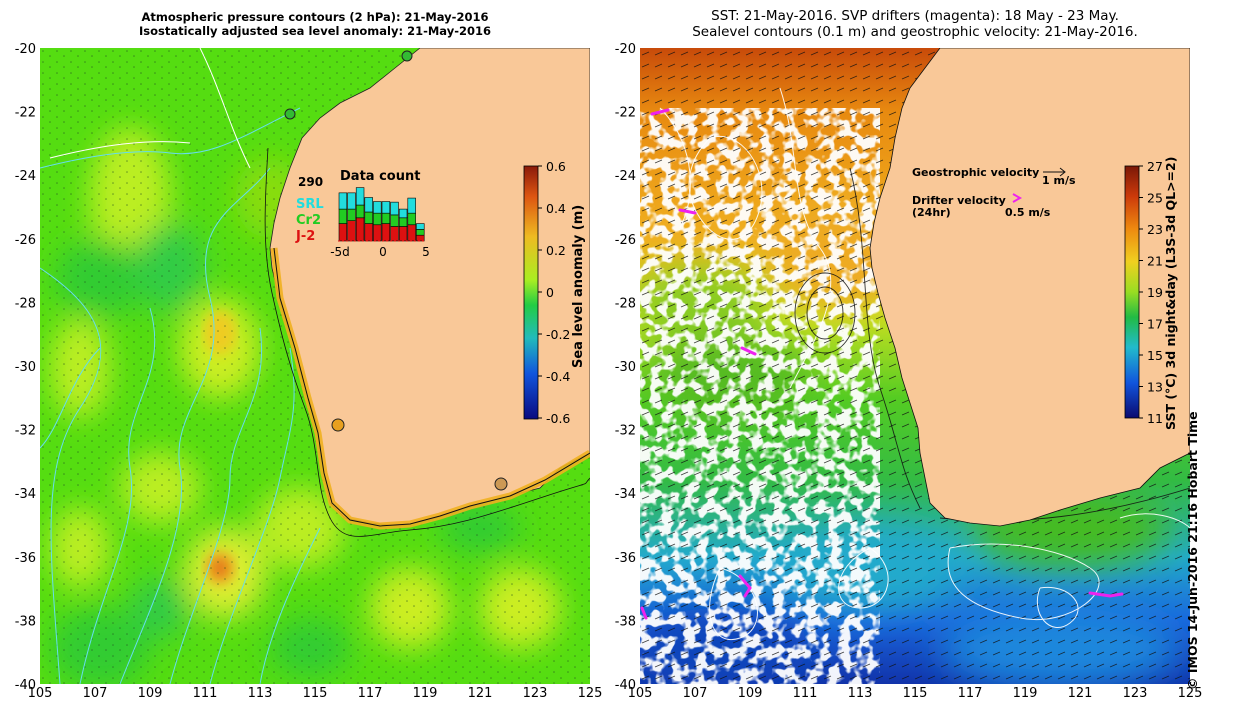 This screenshot has width=1250, height=720. What do you see at coordinates (625, 49) in the screenshot?
I see `lat-tick-label: -20` at bounding box center [625, 49].